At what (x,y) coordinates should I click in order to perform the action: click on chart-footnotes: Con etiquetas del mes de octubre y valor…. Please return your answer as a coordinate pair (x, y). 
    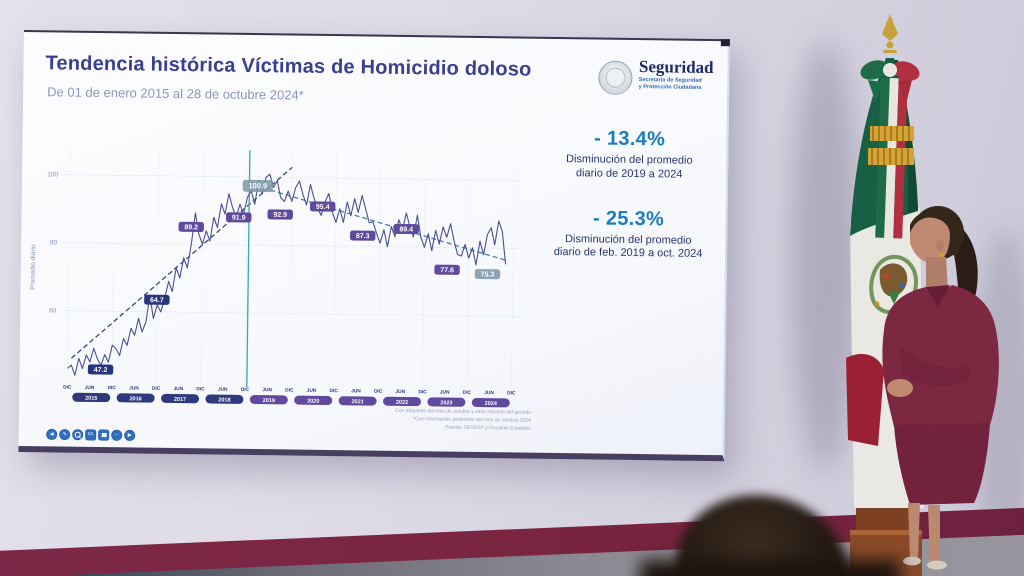
    Looking at the image, I should click on (420, 420).